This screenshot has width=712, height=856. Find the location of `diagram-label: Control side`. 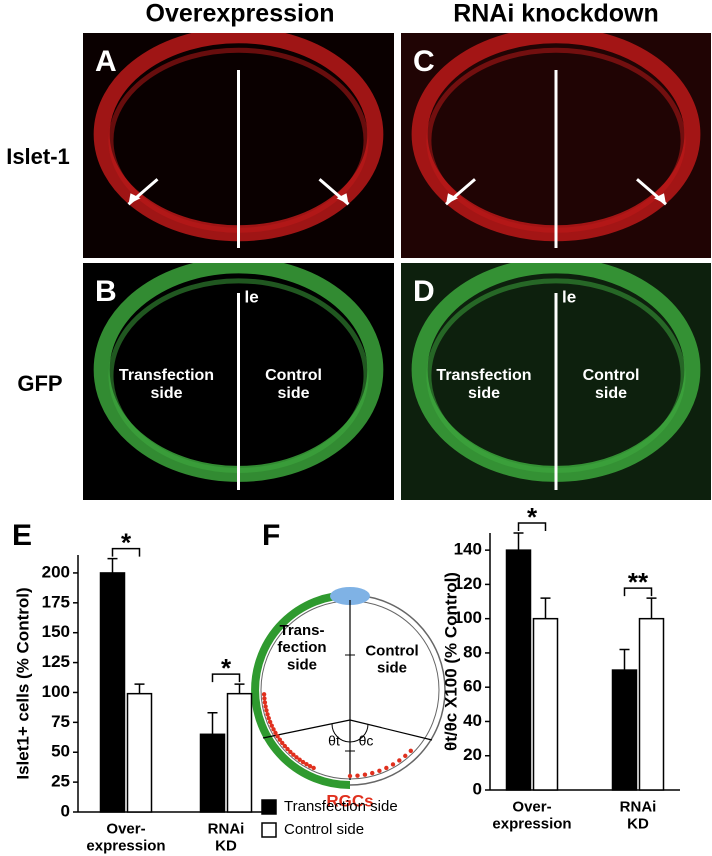

diagram-label: Control side is located at coordinates (391, 659).